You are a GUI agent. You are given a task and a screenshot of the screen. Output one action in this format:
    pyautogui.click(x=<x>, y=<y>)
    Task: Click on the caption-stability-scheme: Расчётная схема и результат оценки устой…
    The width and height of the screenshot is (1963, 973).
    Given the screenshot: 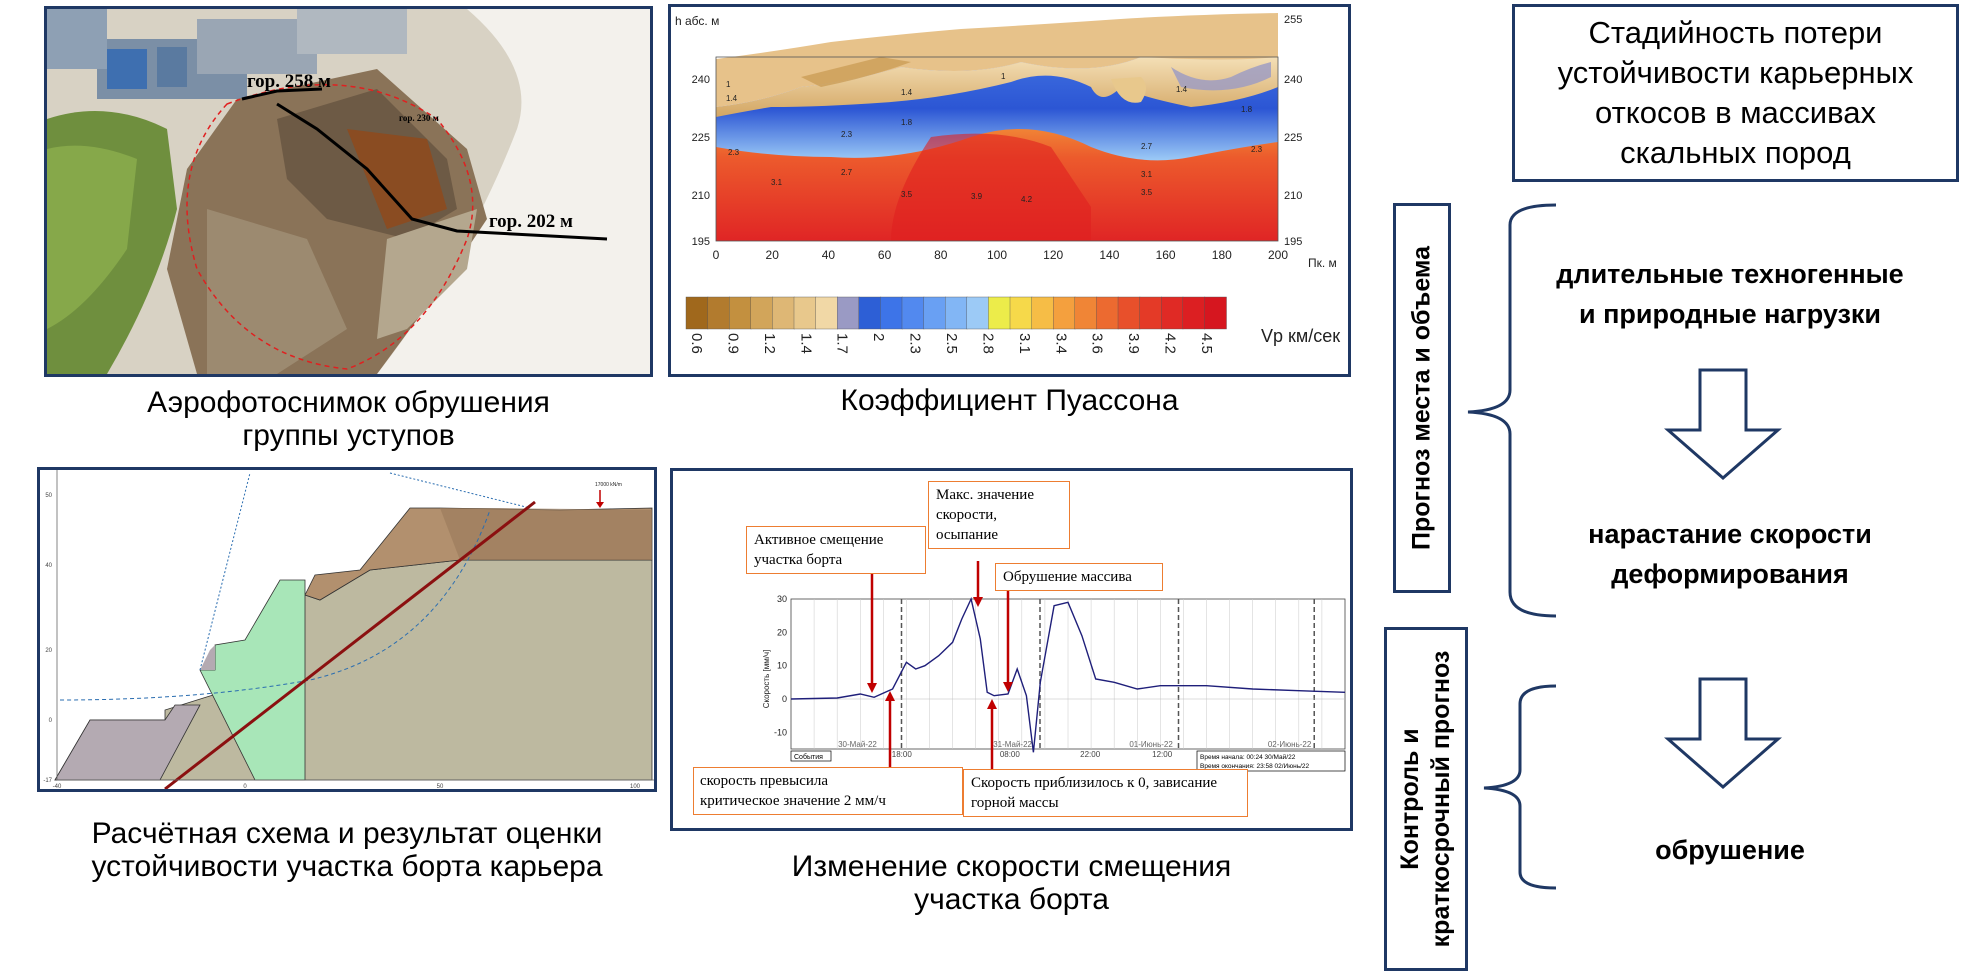 What is the action you would take?
    pyautogui.click(x=347, y=850)
    